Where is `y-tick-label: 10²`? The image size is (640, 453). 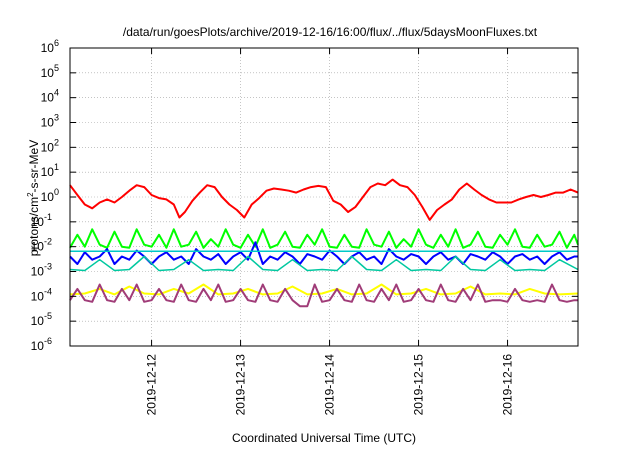 y-tick-label: 10² is located at coordinates (50, 145).